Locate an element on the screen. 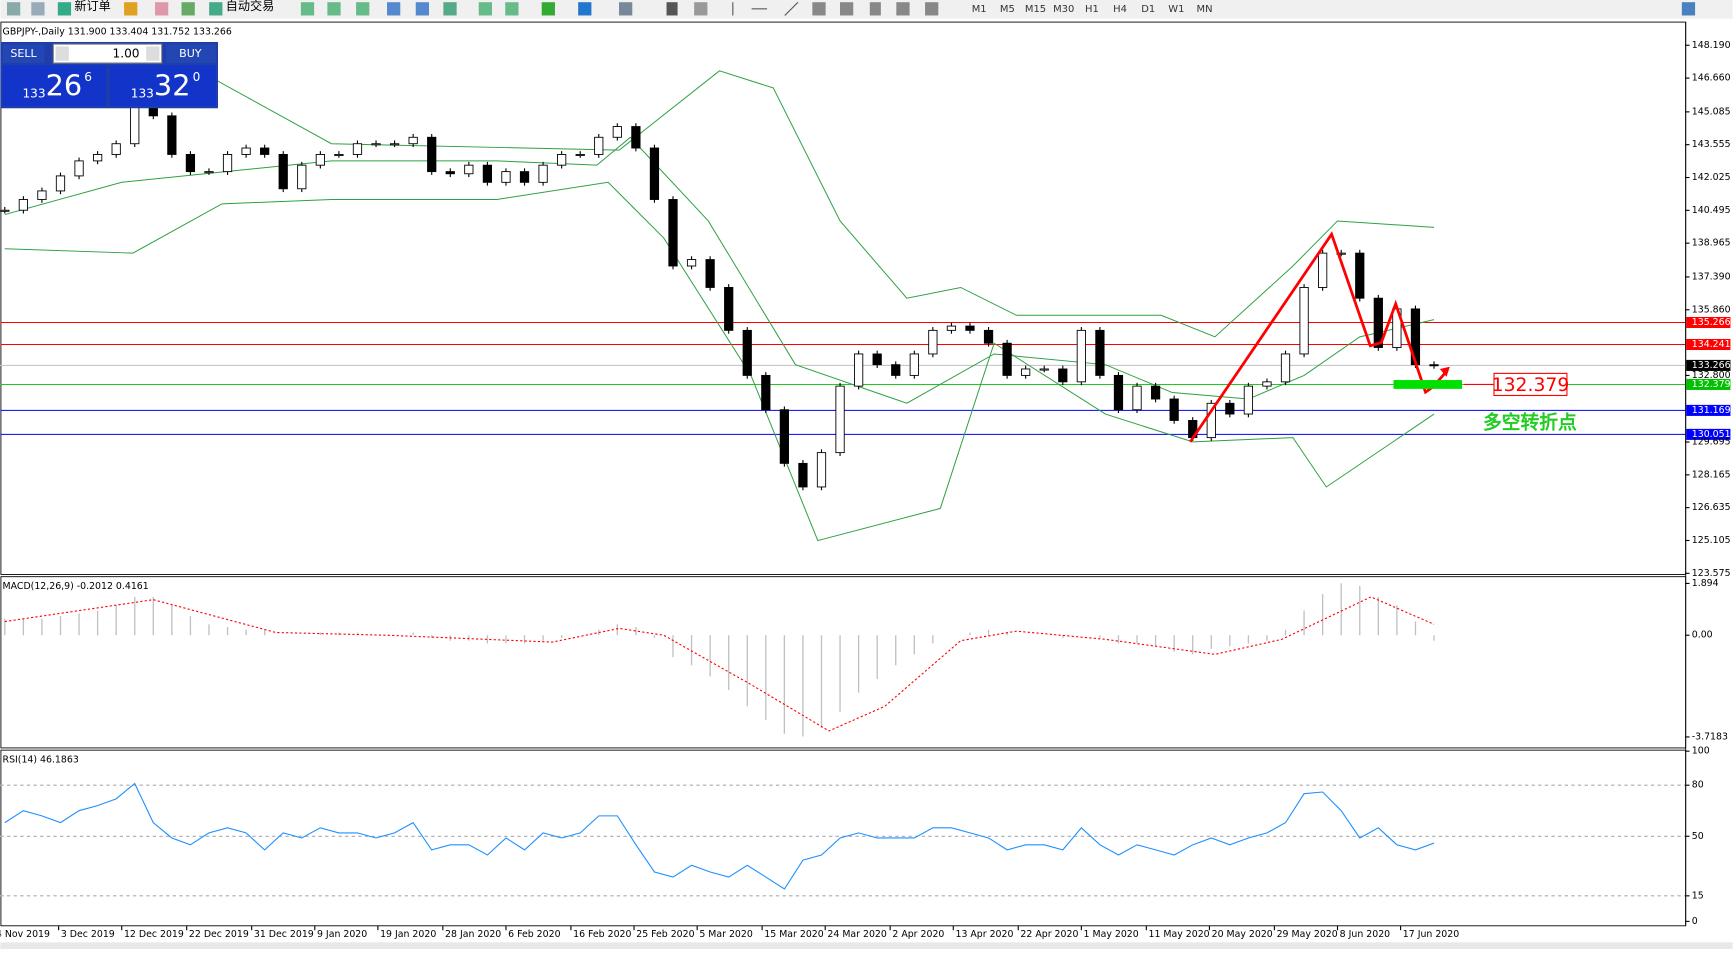  zoom-in is located at coordinates (394, 9).